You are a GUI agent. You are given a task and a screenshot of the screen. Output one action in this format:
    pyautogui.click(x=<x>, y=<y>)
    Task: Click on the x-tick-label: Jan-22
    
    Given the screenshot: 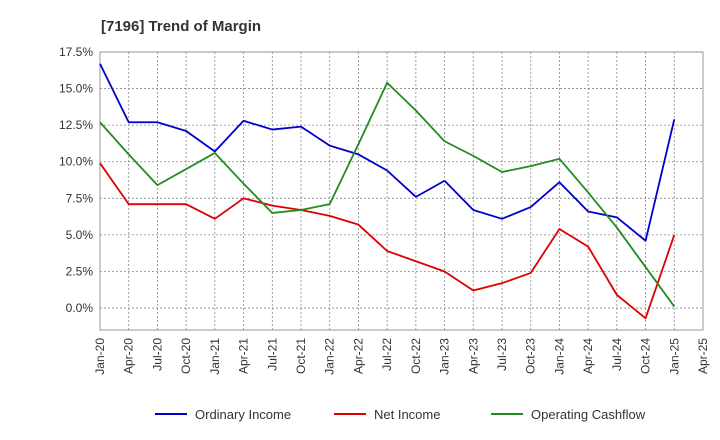 What is the action you would take?
    pyautogui.click(x=330, y=356)
    